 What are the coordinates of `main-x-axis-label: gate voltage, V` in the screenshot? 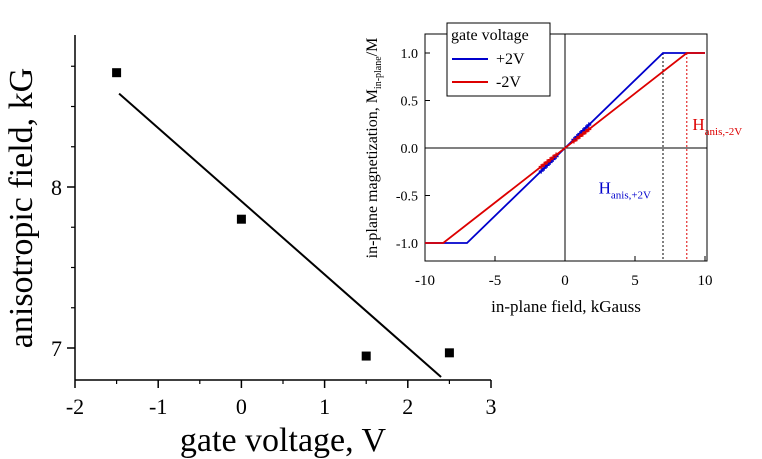 It's located at (283, 440).